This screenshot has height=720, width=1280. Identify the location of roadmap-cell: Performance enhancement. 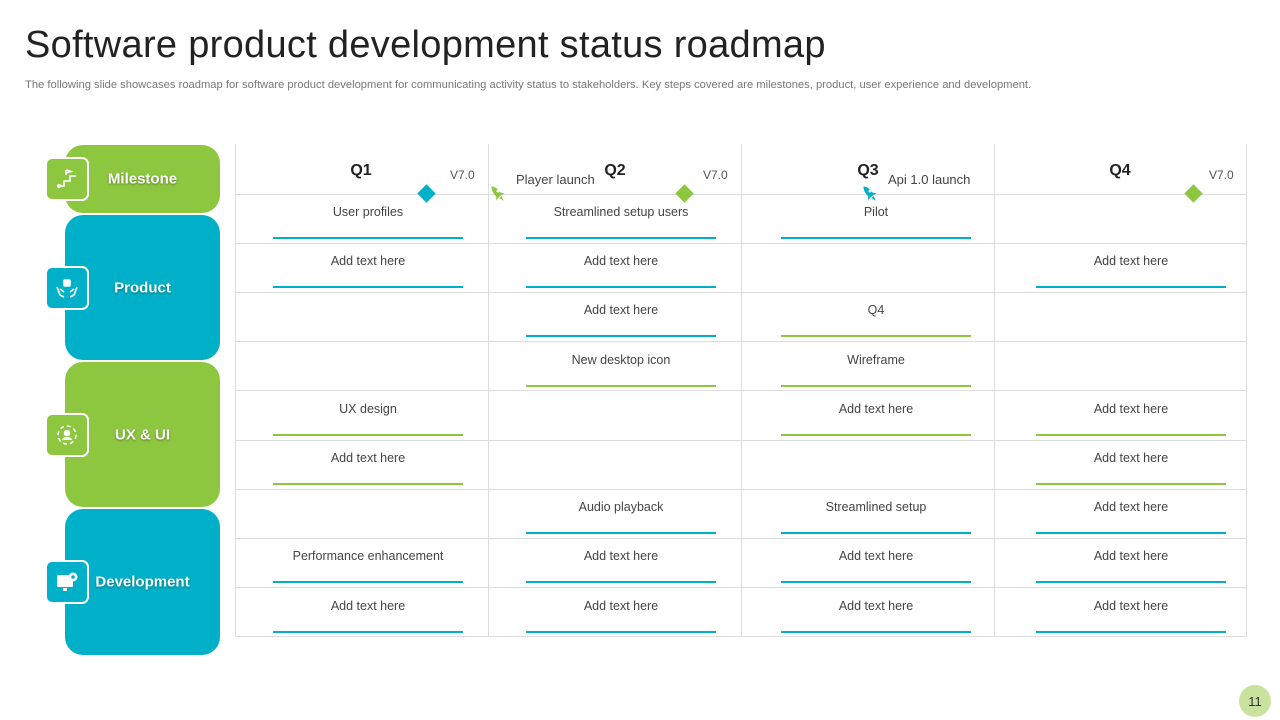
(368, 566).